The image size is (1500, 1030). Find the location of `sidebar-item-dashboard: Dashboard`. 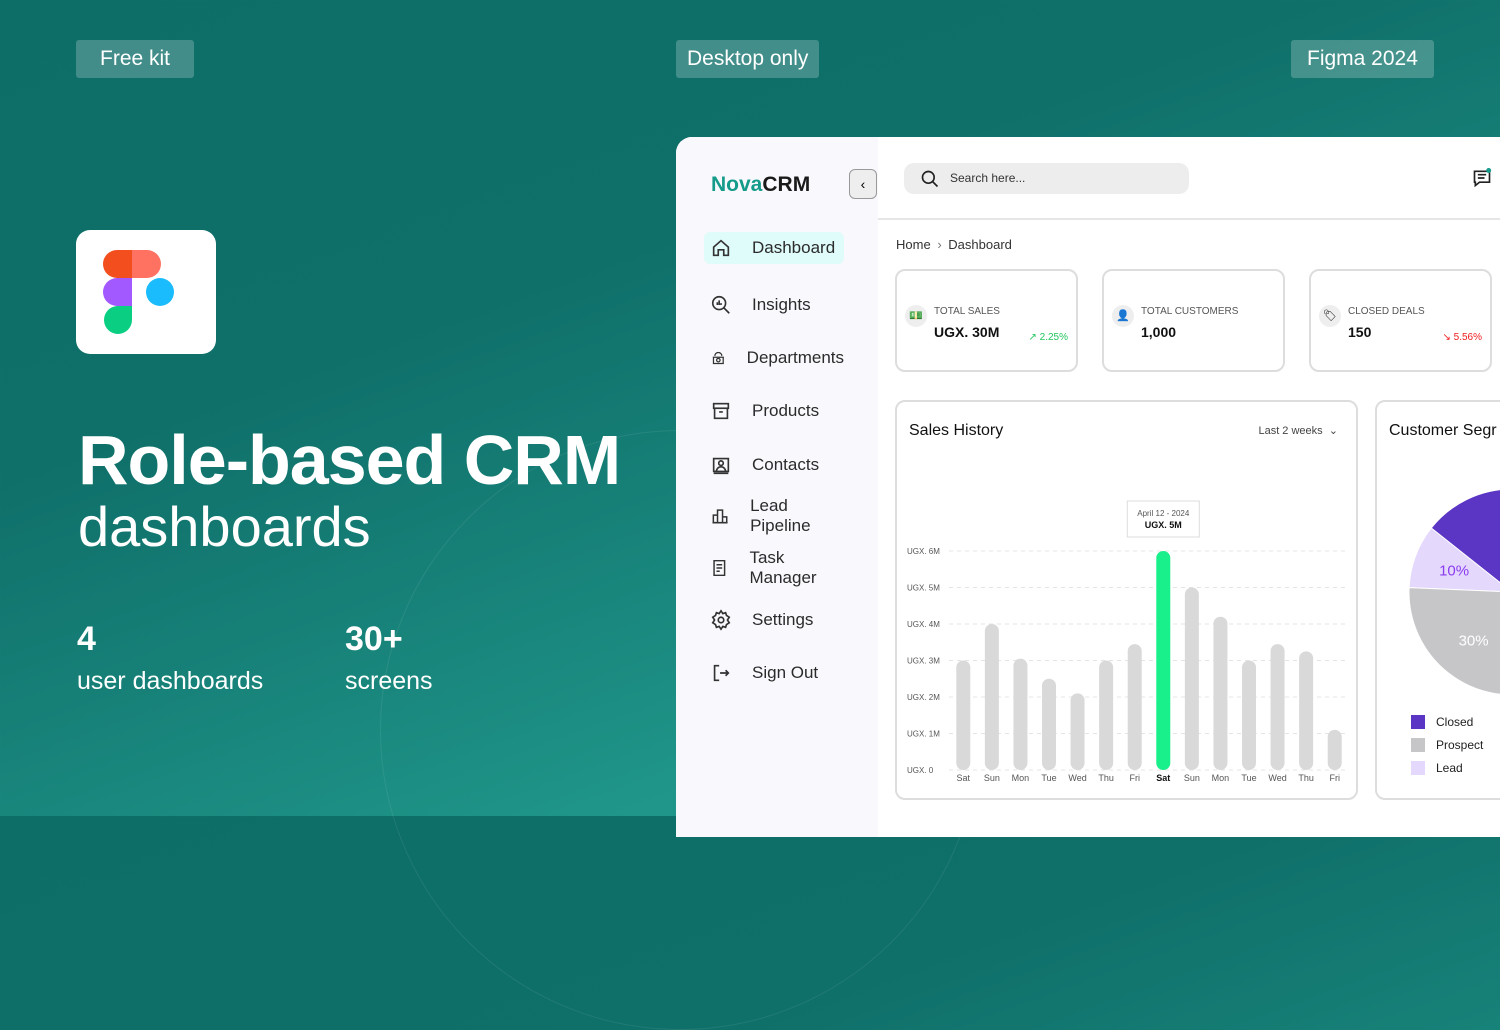

sidebar-item-dashboard: Dashboard is located at coordinates (774, 248).